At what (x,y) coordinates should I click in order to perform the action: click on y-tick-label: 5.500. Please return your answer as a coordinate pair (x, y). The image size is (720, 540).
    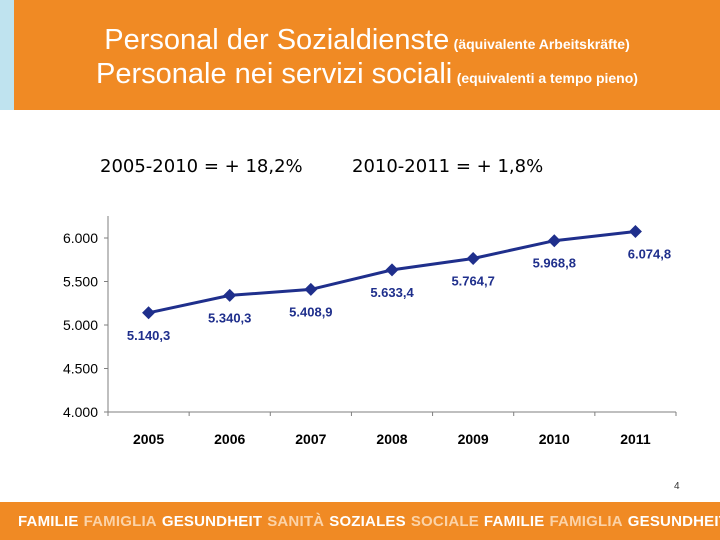
    Looking at the image, I should click on (80, 282).